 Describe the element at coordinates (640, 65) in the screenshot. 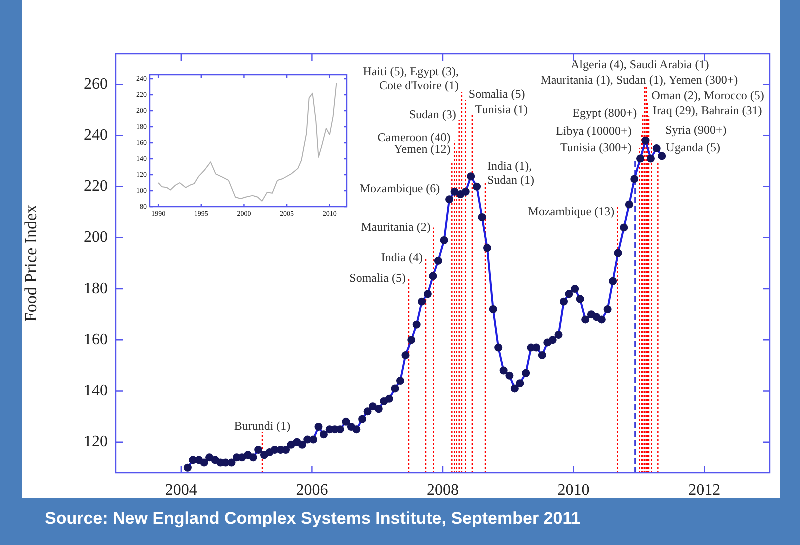

I see `ref-line-label: Algeria (4), Saudi Arabia (1)` at that location.